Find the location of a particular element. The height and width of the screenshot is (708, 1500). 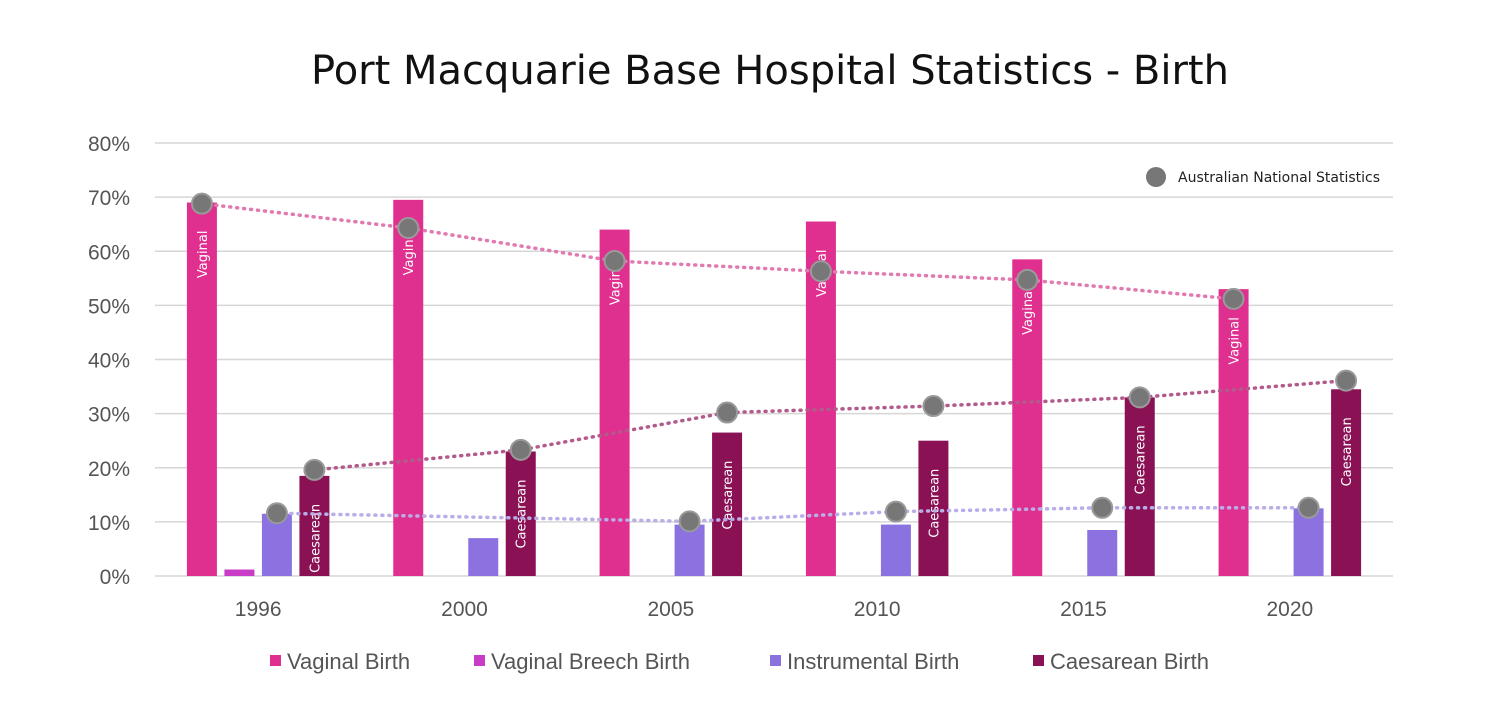

y-tick-label: 20% is located at coordinates (109, 469).